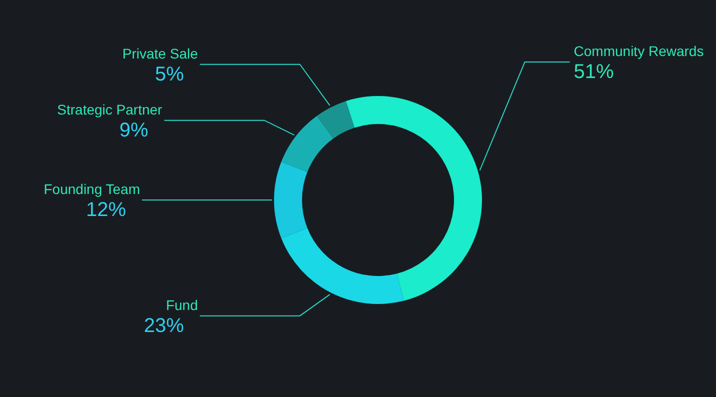 Image resolution: width=716 pixels, height=397 pixels. Describe the element at coordinates (133, 130) in the screenshot. I see `data-label: 9%` at that location.